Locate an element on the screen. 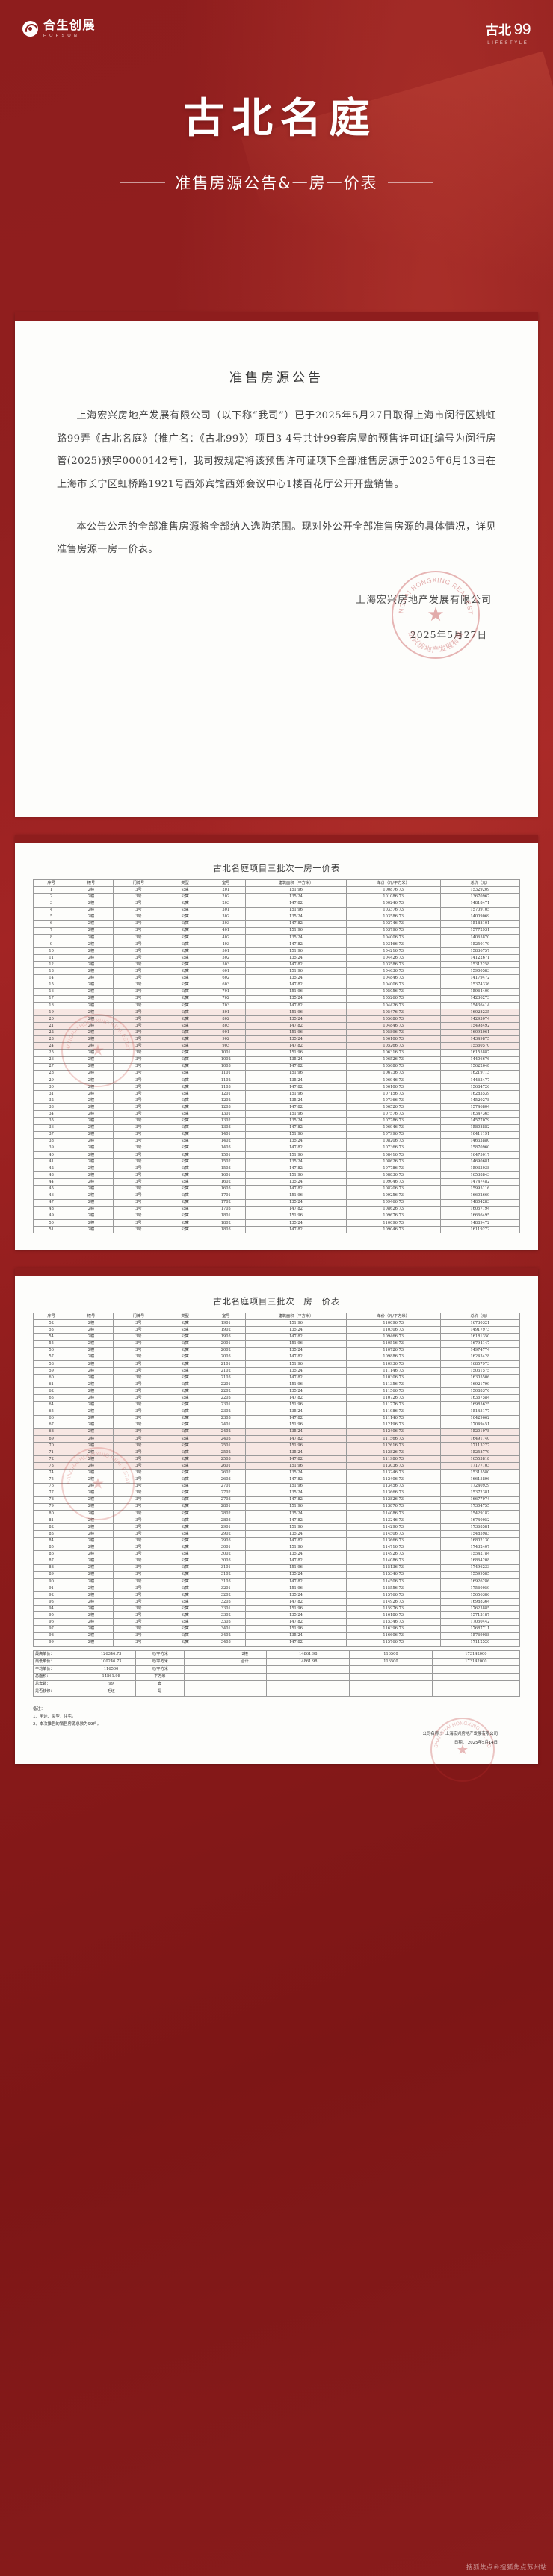 The height and width of the screenshot is (2576, 553). logo-row: 合生创展 HOPSON 古北 99 LIFESTYLE is located at coordinates (276, 23).